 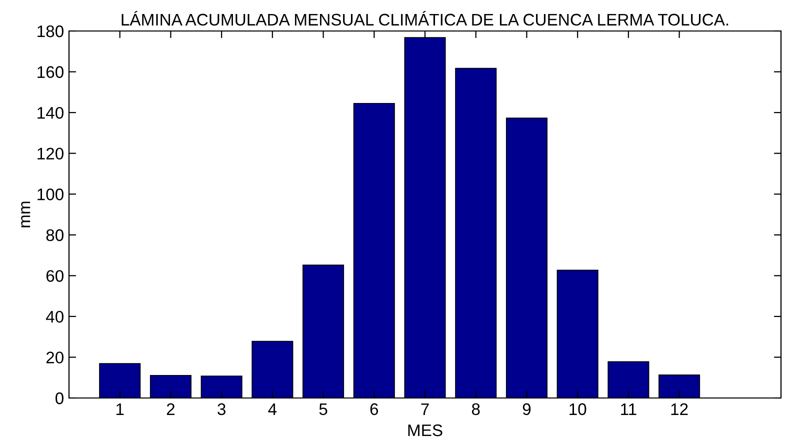 I want to click on x-tick-label: 2, so click(x=170, y=409).